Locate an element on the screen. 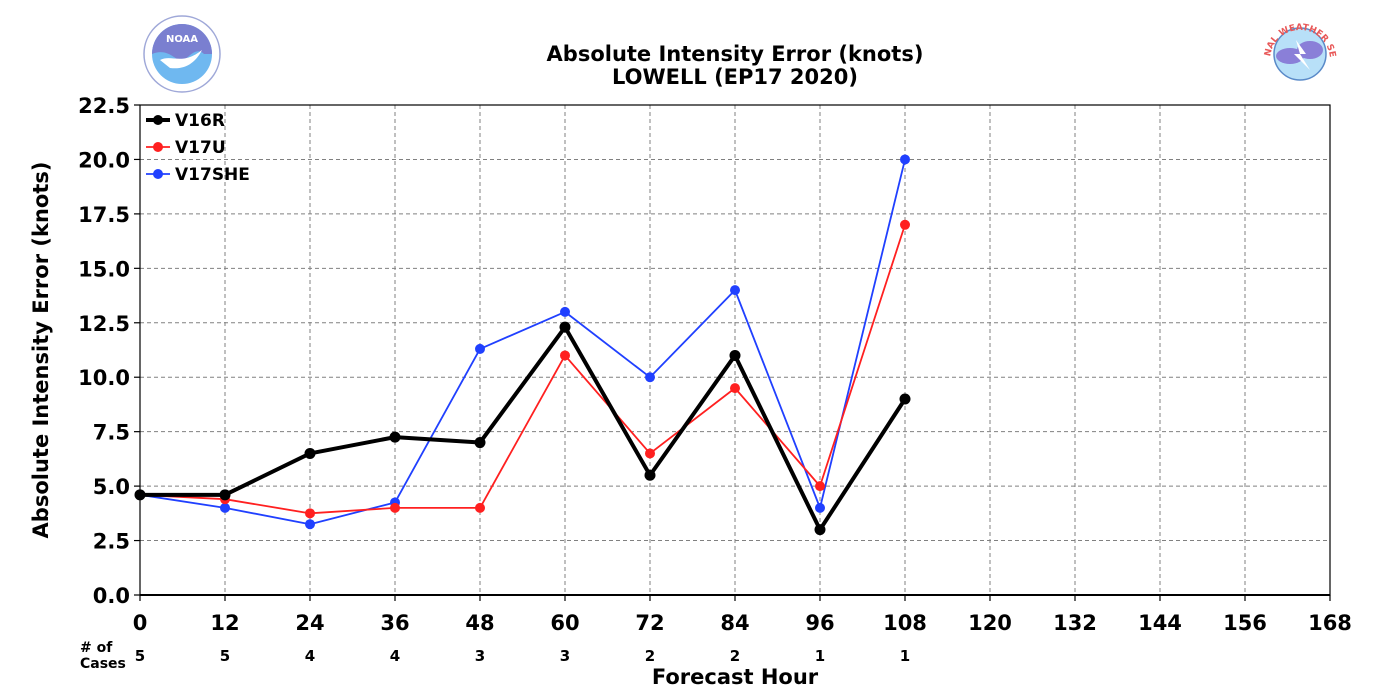 This screenshot has height=700, width=1400. x-tick-label: 24 is located at coordinates (309, 623).